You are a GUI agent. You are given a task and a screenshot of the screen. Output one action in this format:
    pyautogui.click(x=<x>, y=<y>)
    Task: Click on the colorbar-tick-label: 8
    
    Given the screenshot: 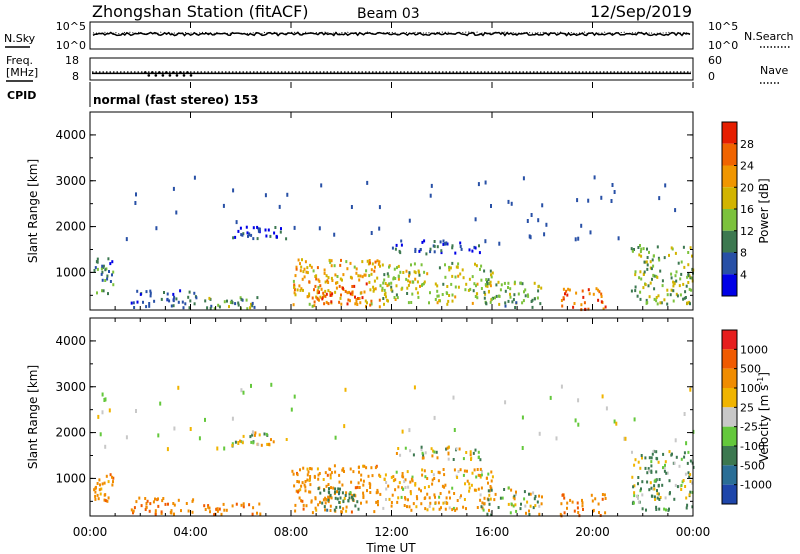 What is the action you would take?
    pyautogui.click(x=743, y=253)
    